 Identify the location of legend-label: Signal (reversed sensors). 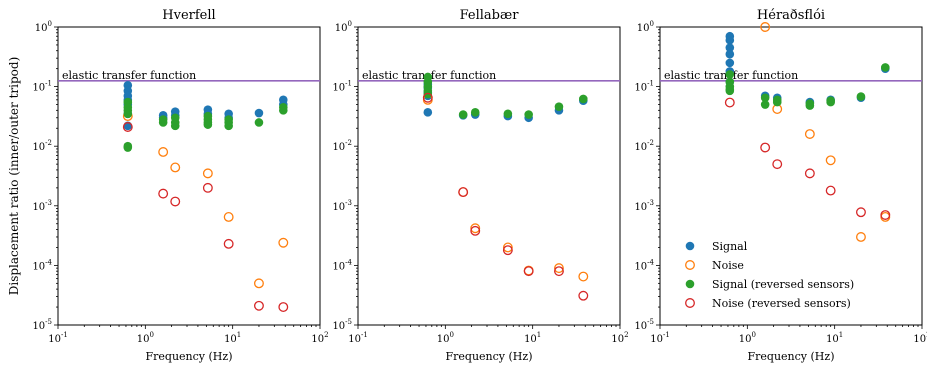
(783, 284).